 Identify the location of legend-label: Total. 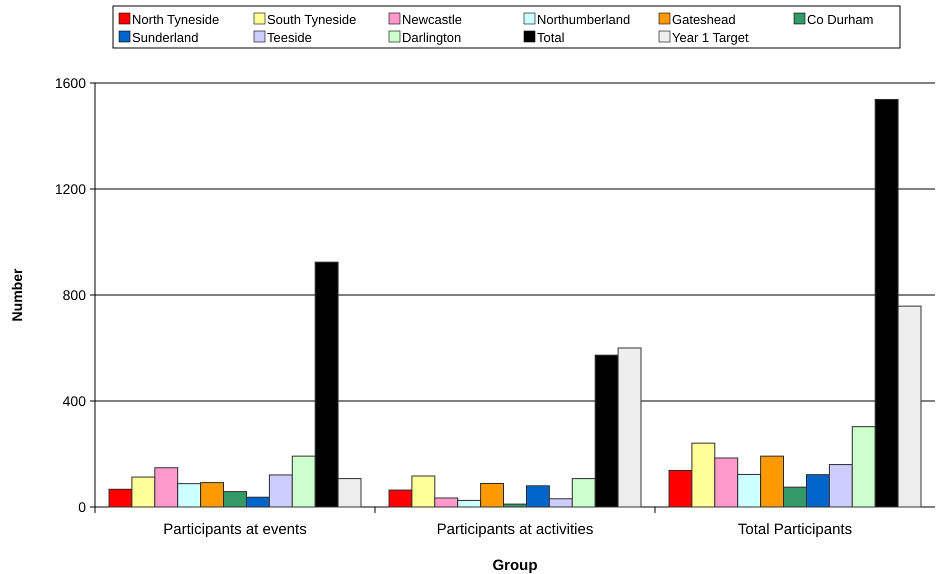
(551, 37).